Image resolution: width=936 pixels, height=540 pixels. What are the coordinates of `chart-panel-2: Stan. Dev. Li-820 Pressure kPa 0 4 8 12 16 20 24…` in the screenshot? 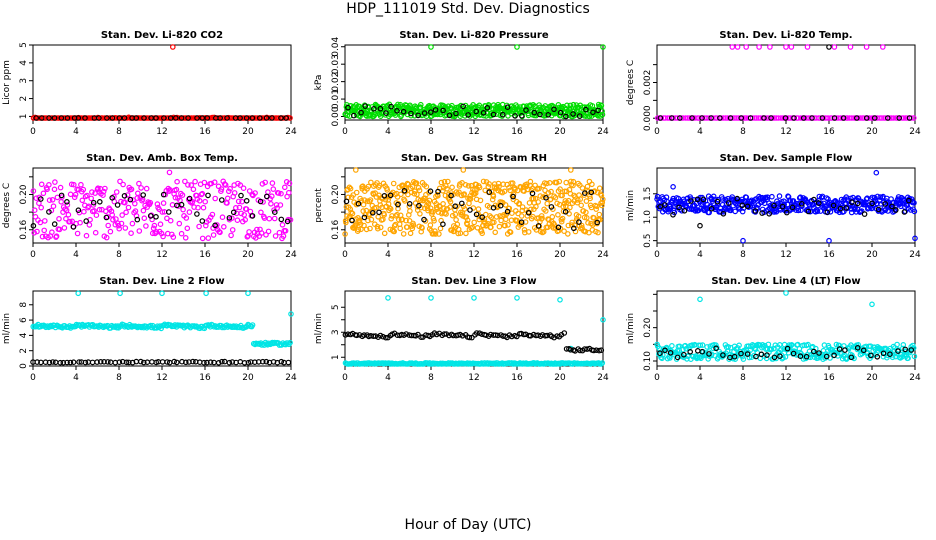 It's located at (461, 83).